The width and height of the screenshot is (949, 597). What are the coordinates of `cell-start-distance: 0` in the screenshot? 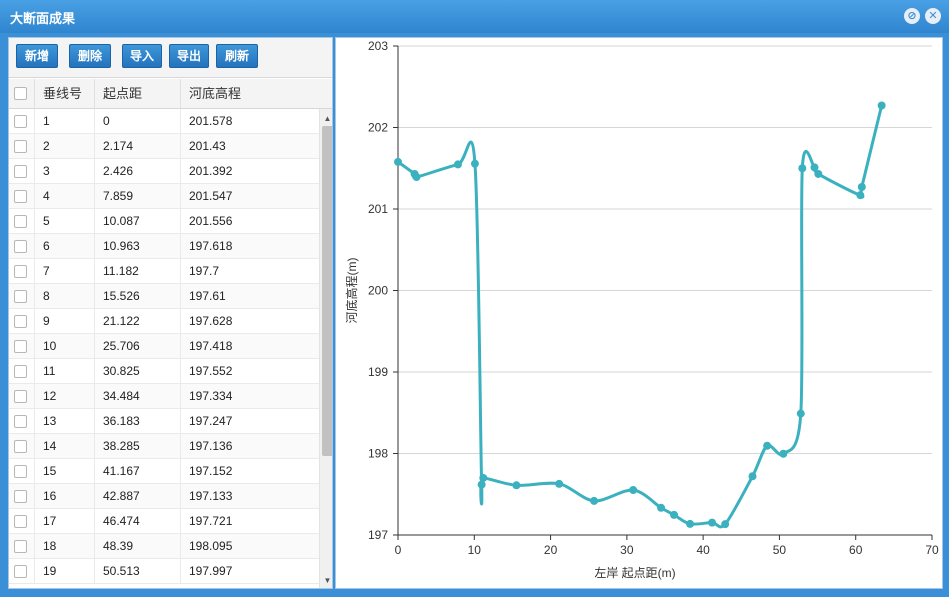 It's located at (138, 121).